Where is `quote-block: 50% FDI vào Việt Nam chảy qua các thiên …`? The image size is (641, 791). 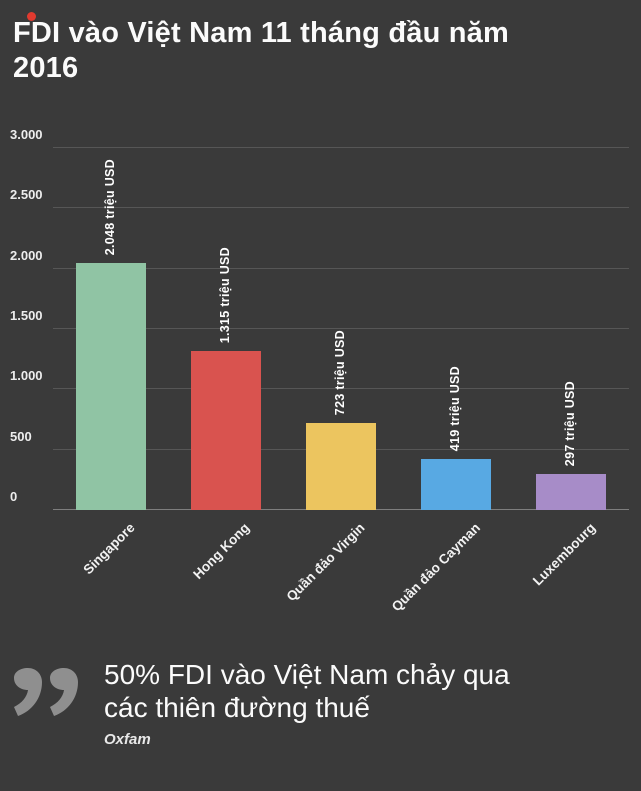
quote-block: 50% FDI vào Việt Nam chảy qua các thiên … is located at coordinates (321, 703).